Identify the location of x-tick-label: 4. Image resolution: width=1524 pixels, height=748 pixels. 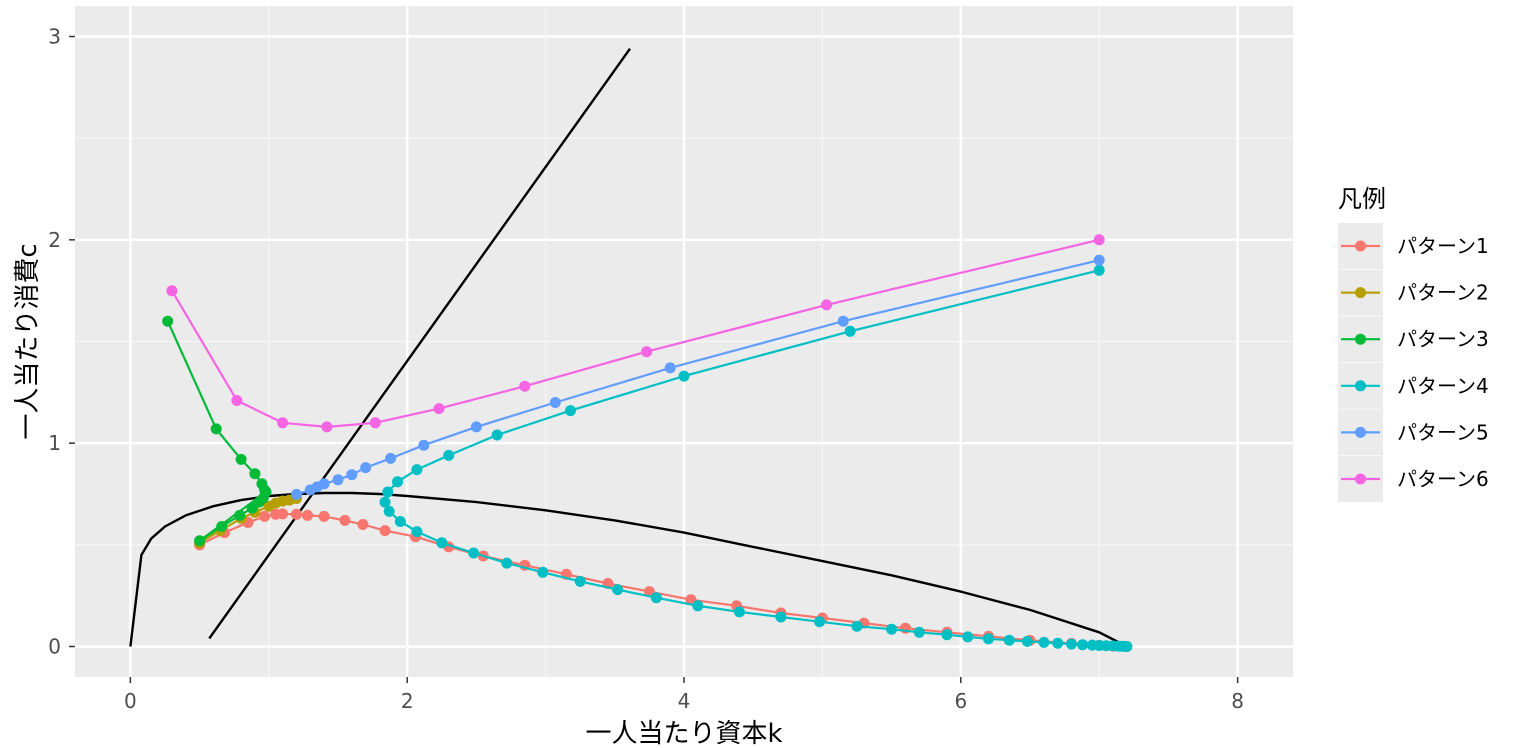
(684, 701).